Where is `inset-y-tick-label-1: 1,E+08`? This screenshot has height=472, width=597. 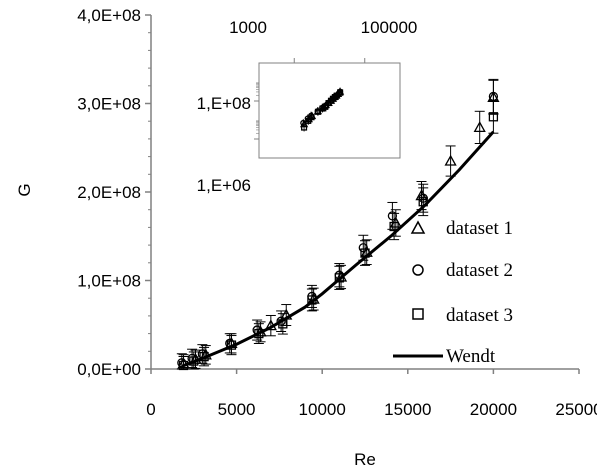
inset-y-tick-label-1: 1,E+08 is located at coordinates (224, 103).